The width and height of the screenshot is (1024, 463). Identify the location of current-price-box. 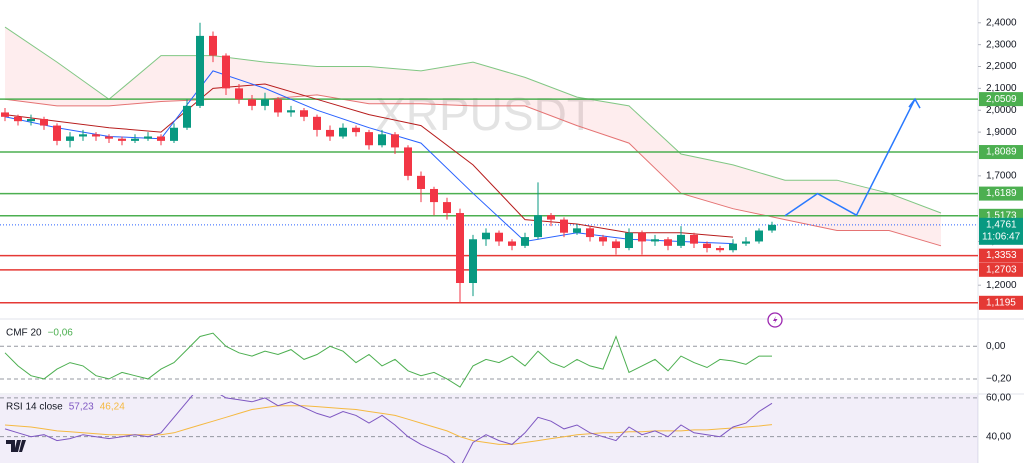
(1001, 231).